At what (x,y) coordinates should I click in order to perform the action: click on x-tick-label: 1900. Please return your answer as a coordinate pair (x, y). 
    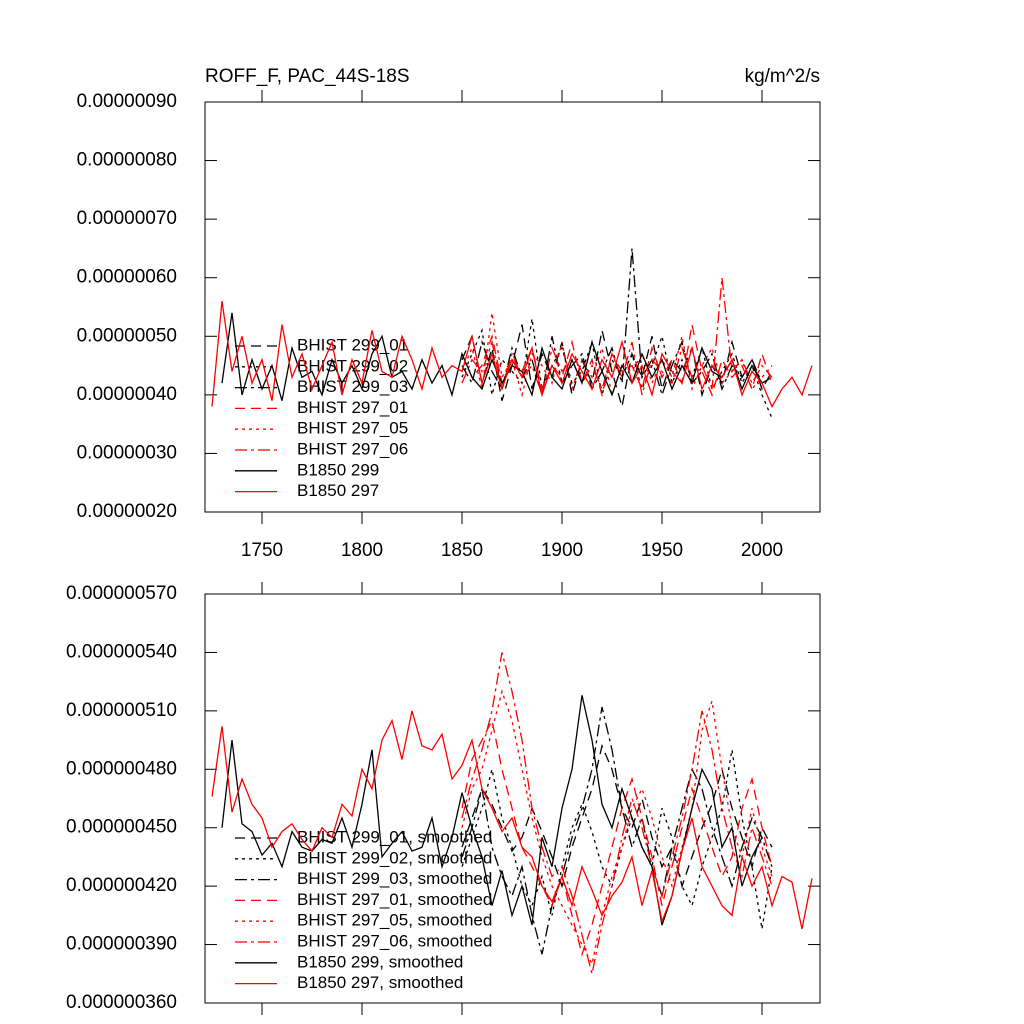
    Looking at the image, I should click on (562, 550).